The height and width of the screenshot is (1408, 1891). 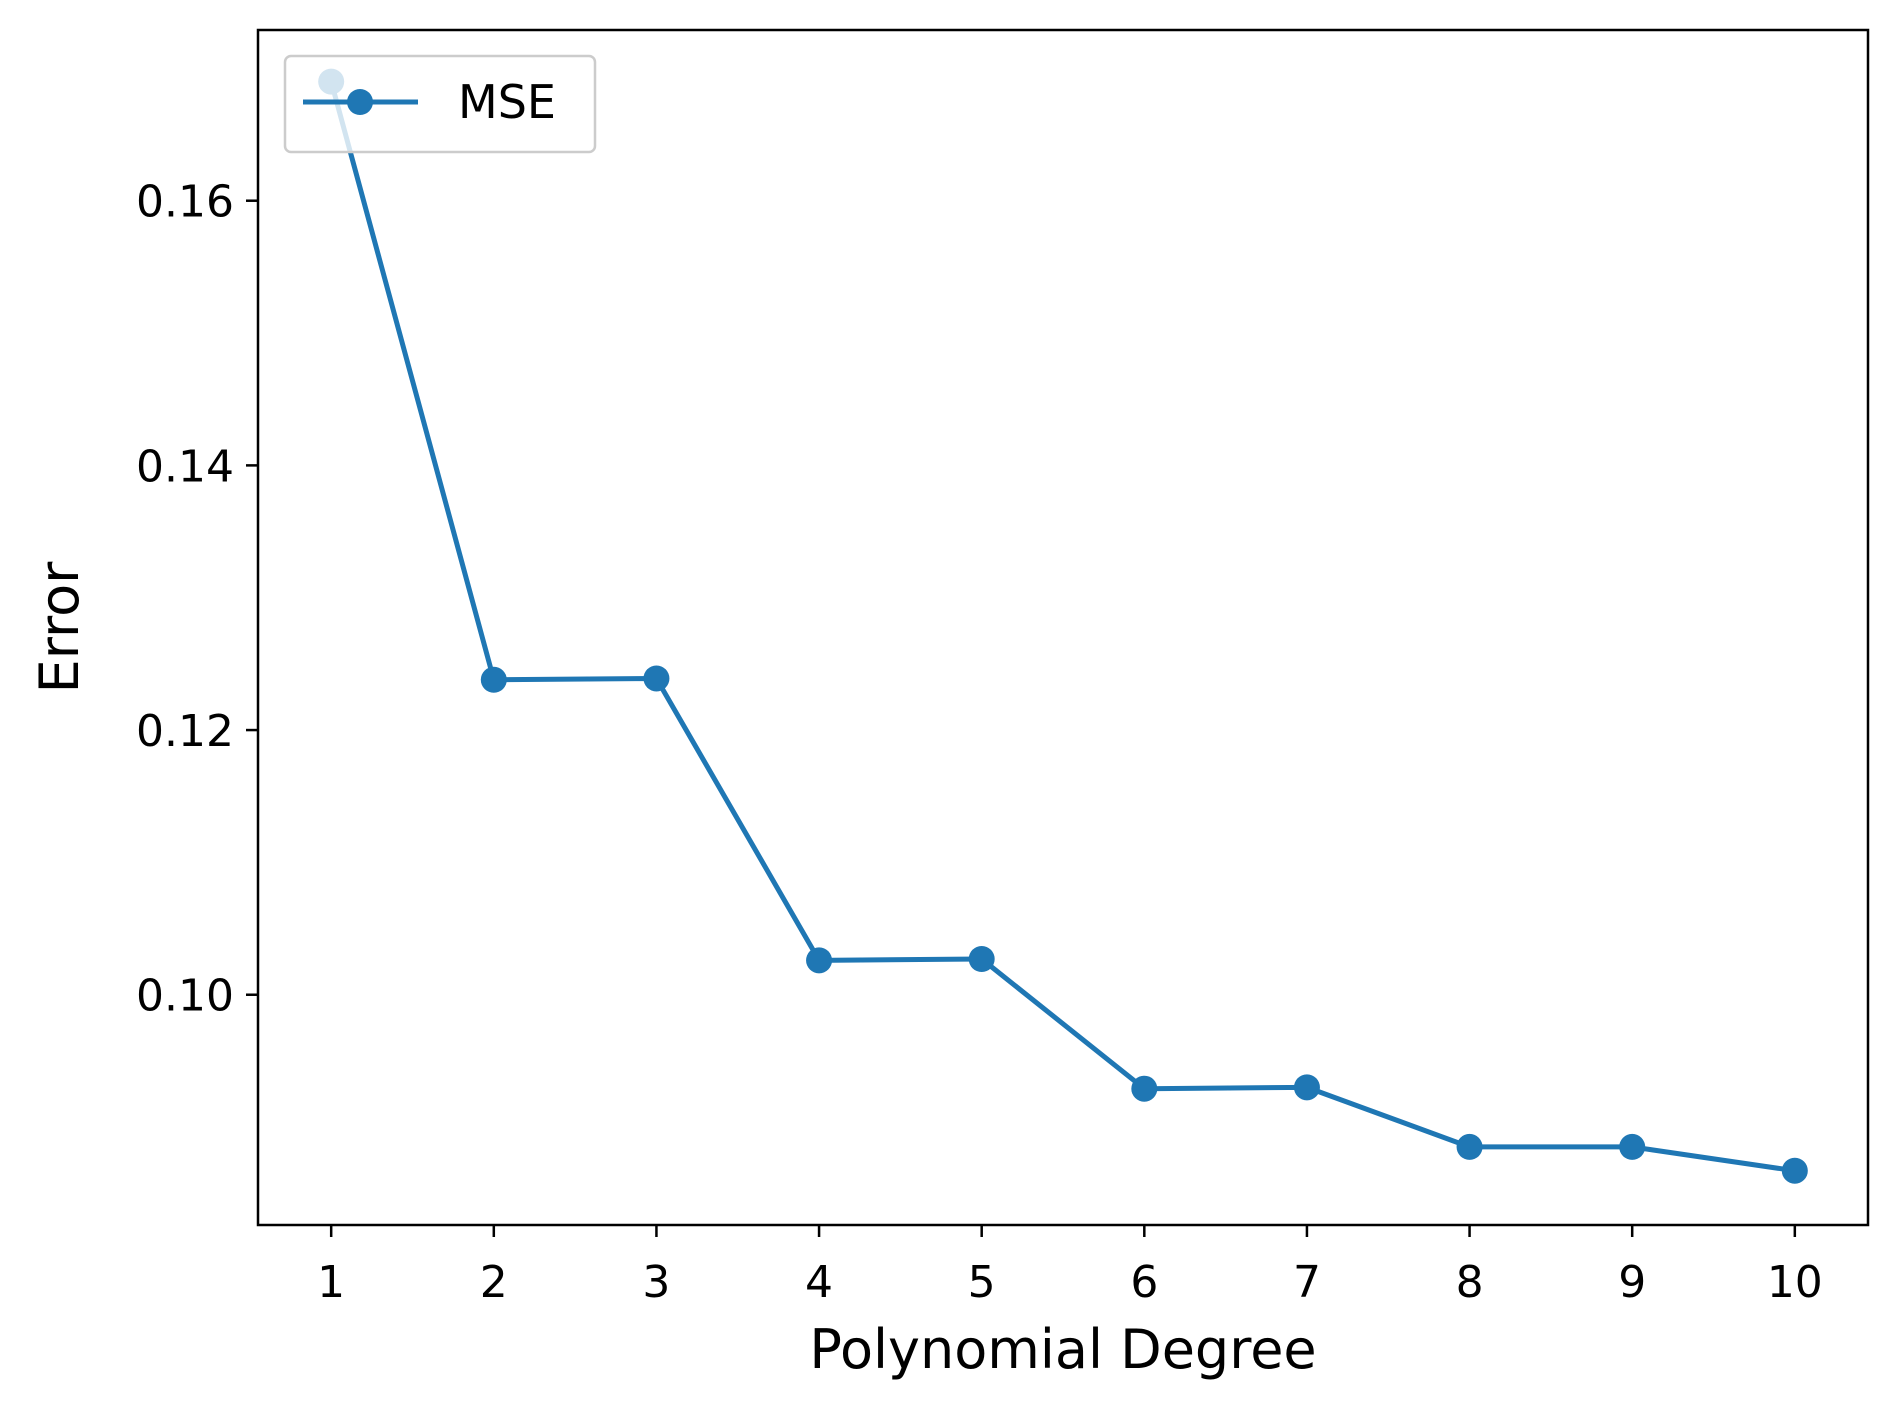 What do you see at coordinates (1062, 1349) in the screenshot?
I see `x-axis-title: Polynomial Degree` at bounding box center [1062, 1349].